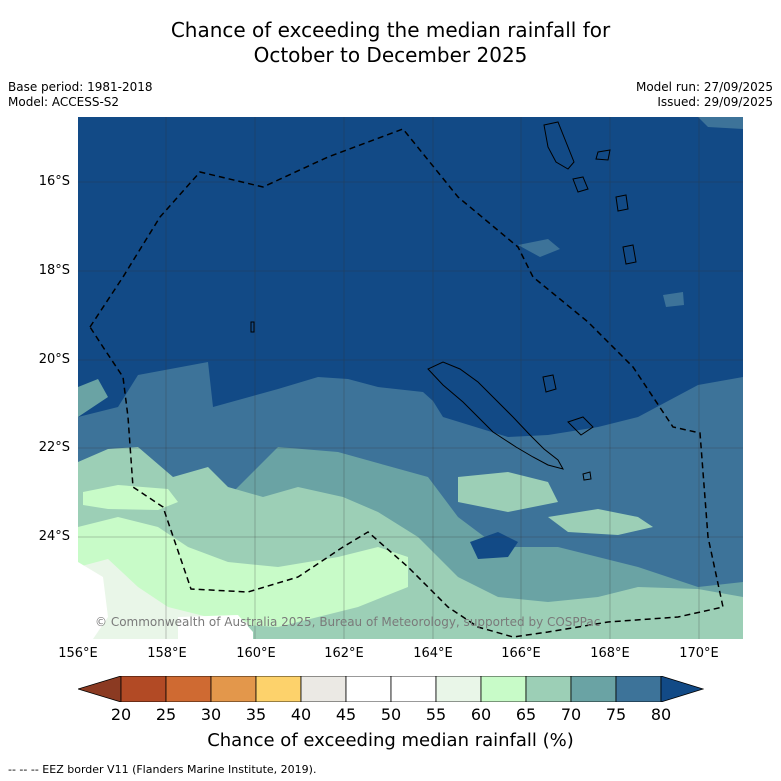  I want to click on colorbar-tick-65: 65, so click(526, 714).